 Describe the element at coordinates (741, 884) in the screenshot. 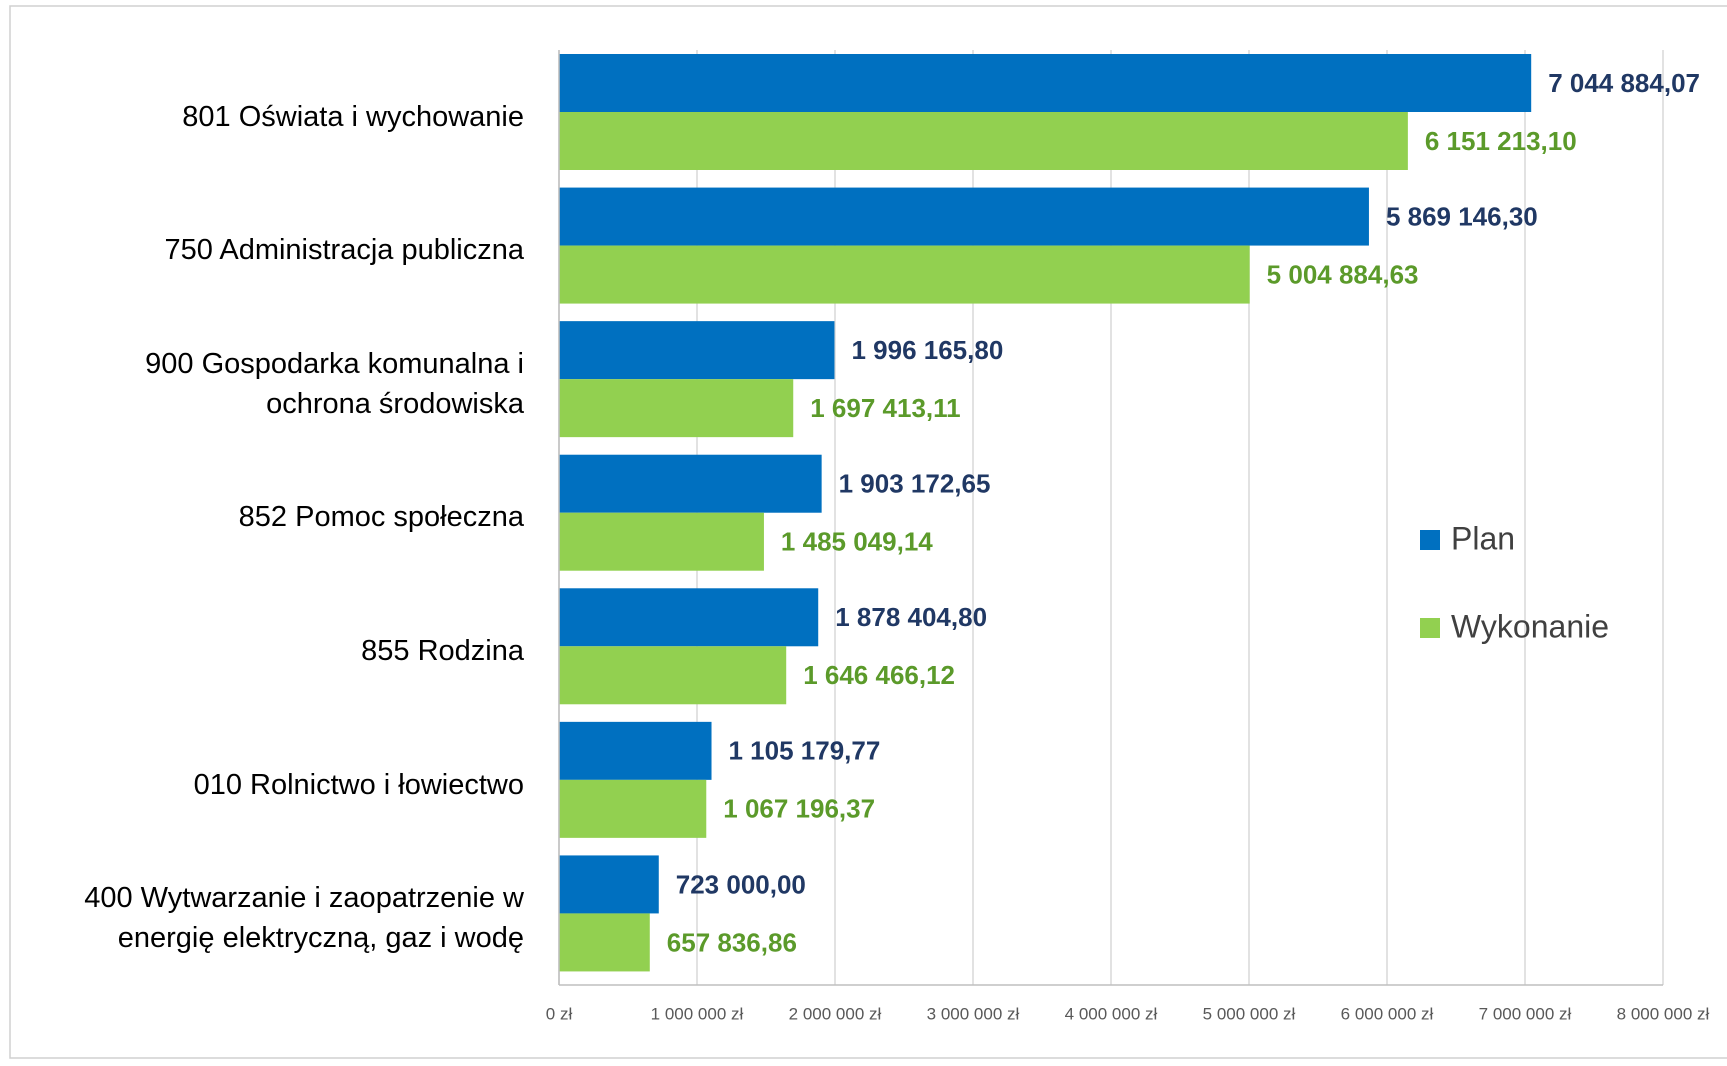

I see `value-label: 723 000,00` at that location.